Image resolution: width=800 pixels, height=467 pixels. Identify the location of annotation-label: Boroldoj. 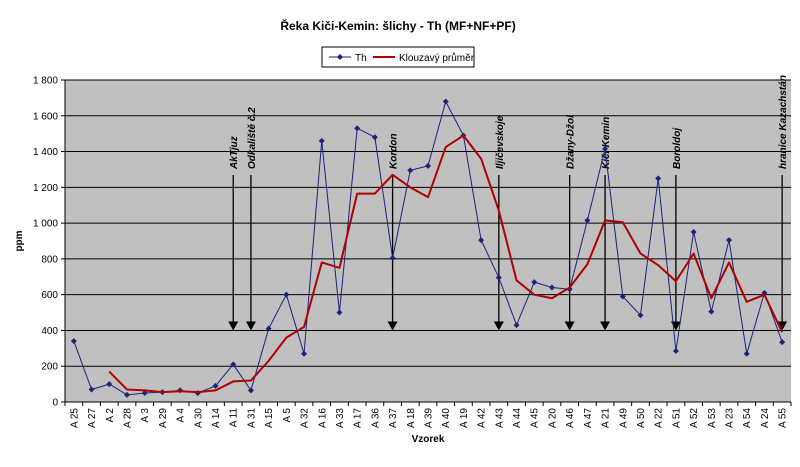
(677, 148).